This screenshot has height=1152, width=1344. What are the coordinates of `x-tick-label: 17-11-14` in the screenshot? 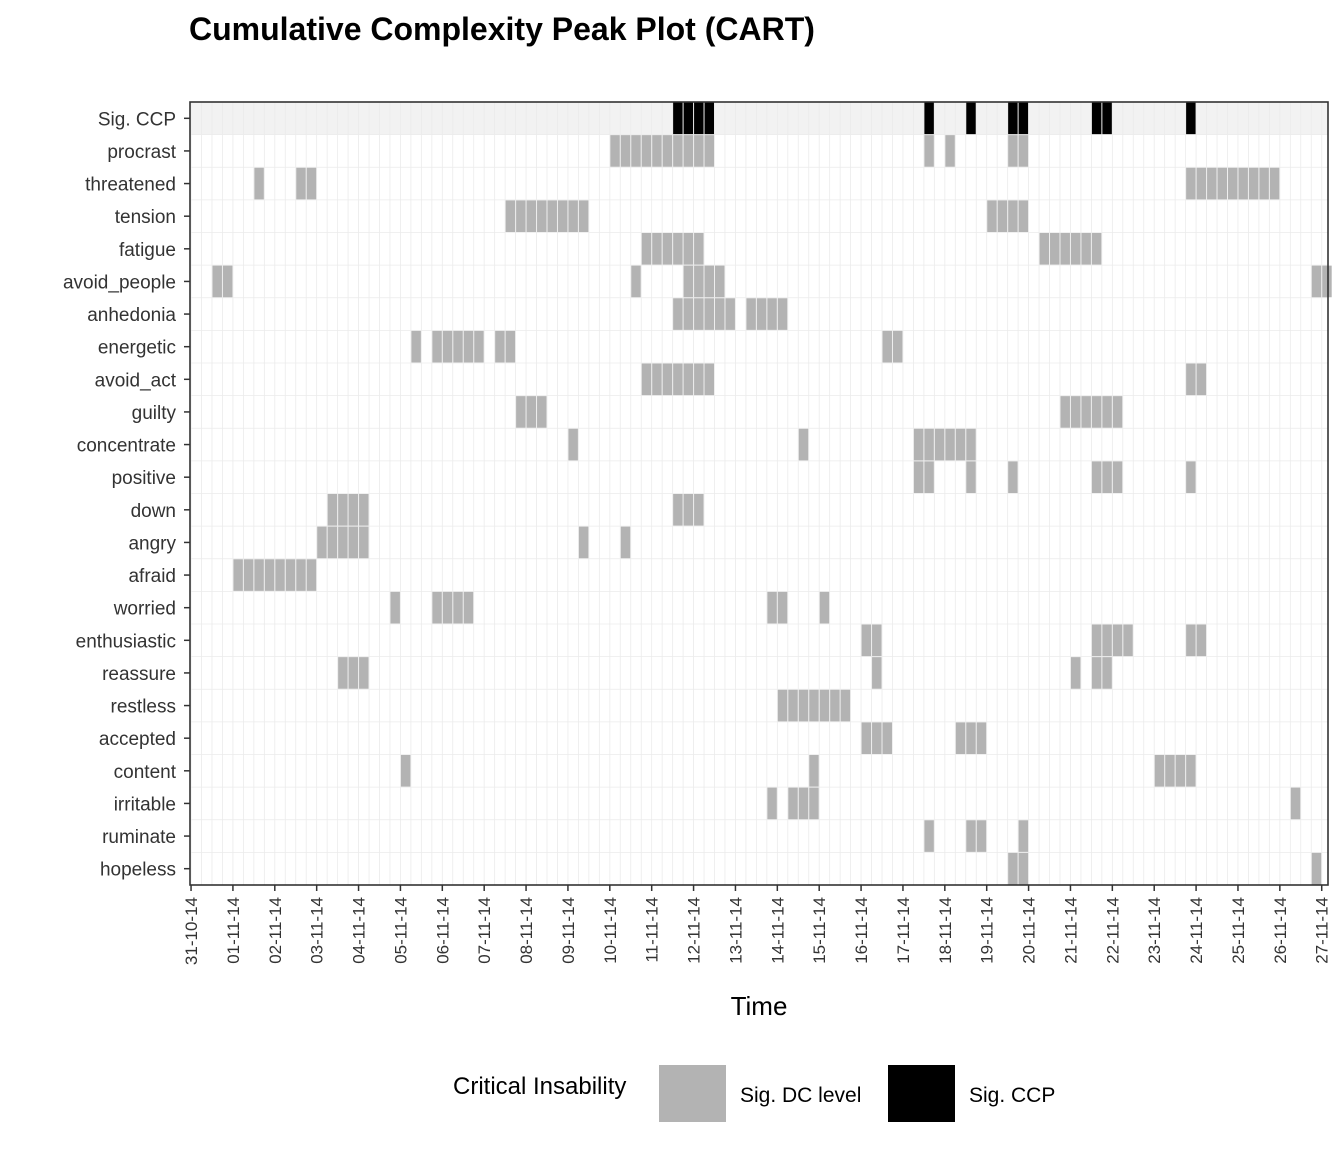 It's located at (903, 930).